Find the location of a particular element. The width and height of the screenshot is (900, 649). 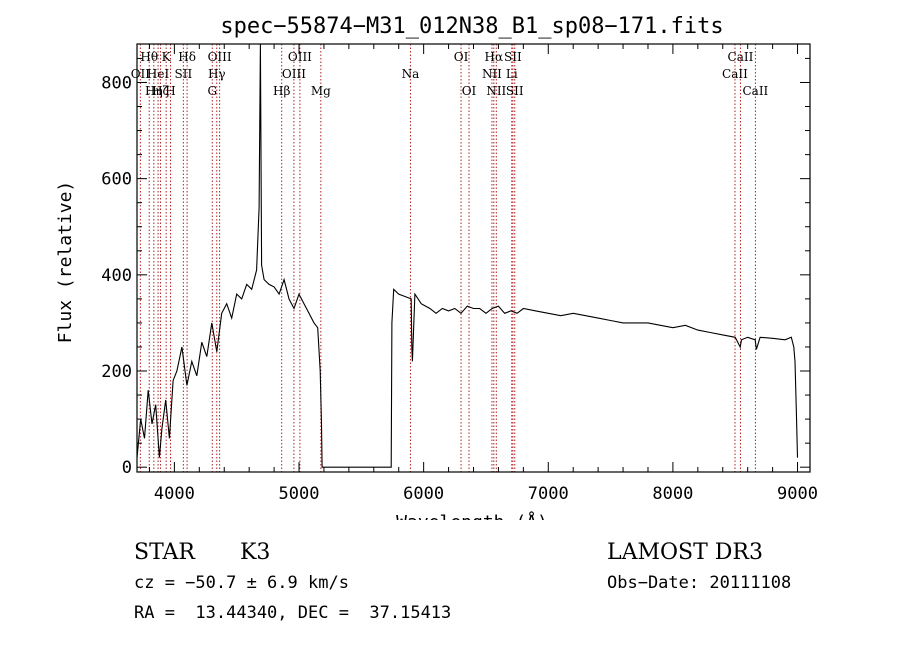

line-marker-label: K is located at coordinates (167, 57).